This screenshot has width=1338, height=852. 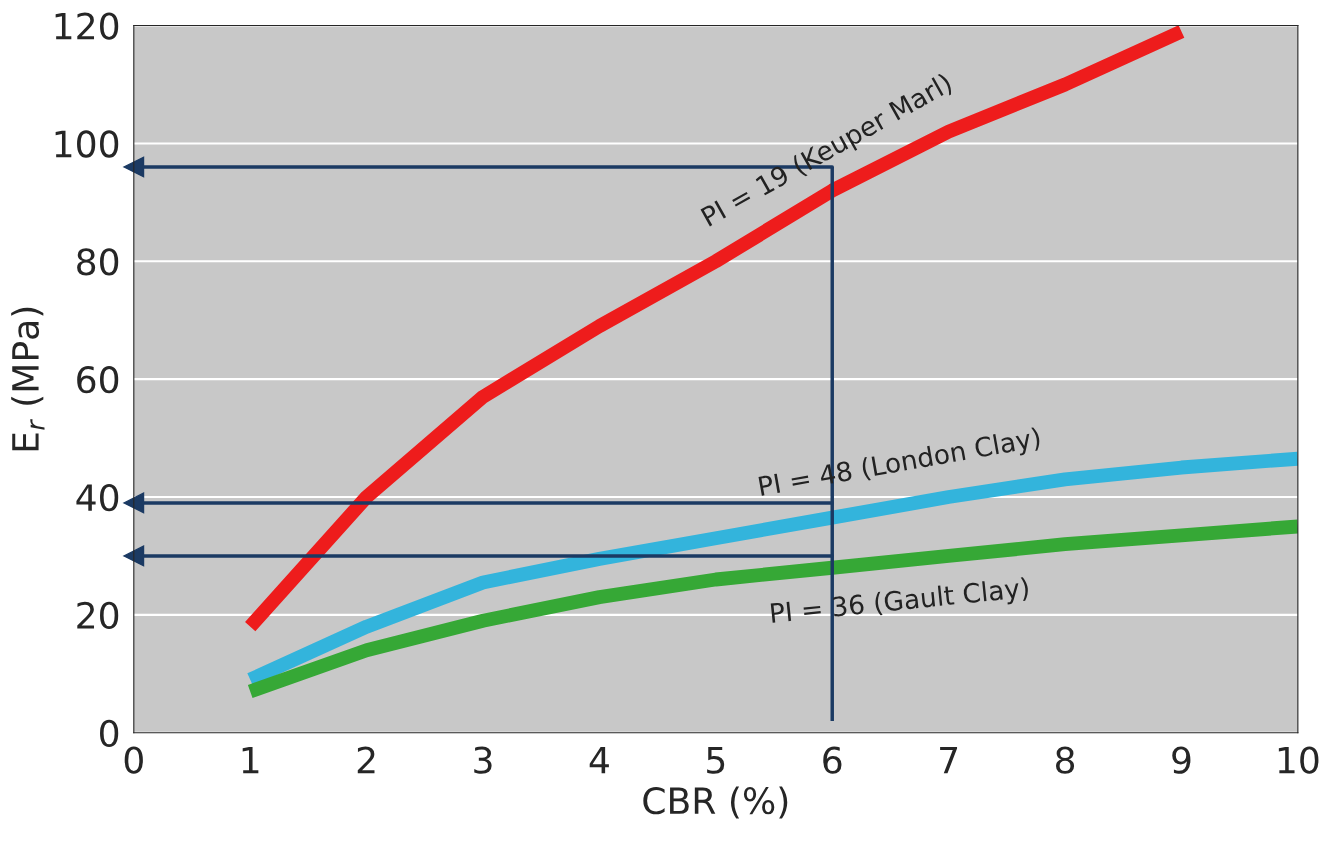 I want to click on y-axis-title: E$_{r}$ (MPa), so click(x=28, y=379).